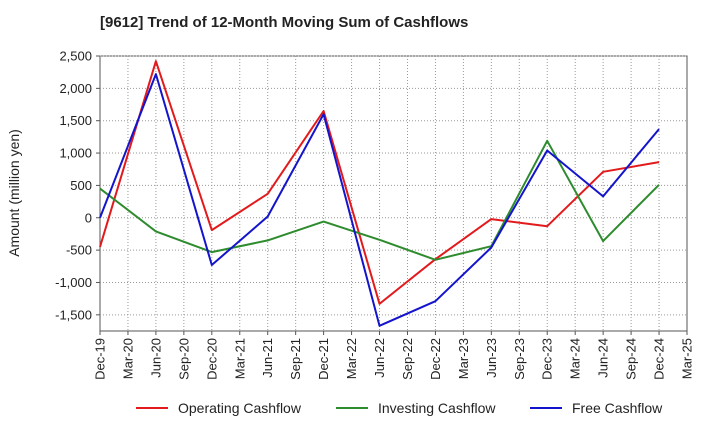 Image resolution: width=720 pixels, height=440 pixels. Describe the element at coordinates (79, 250) in the screenshot. I see `y-tick-label: -500` at that location.